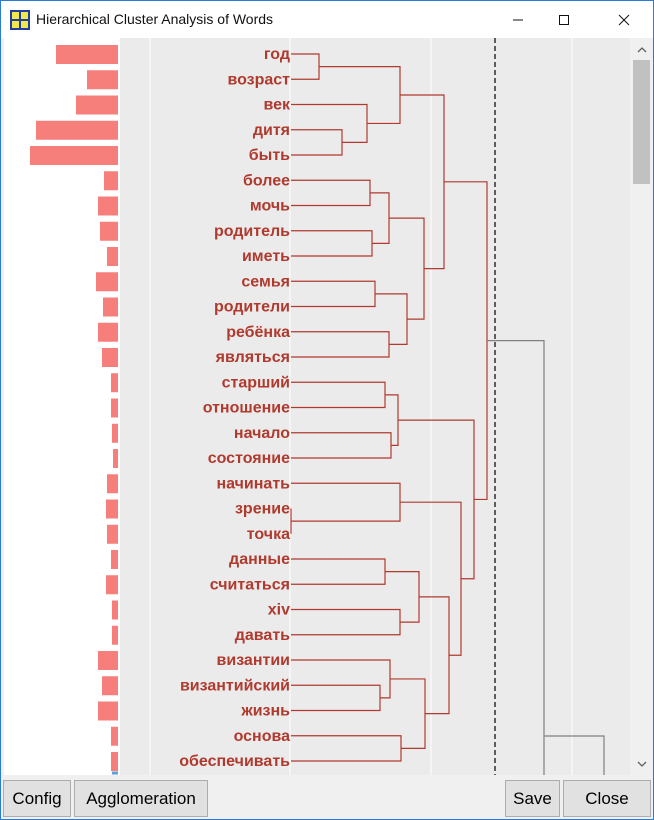 The height and width of the screenshot is (820, 654). I want to click on word-label: родитель, so click(252, 231).